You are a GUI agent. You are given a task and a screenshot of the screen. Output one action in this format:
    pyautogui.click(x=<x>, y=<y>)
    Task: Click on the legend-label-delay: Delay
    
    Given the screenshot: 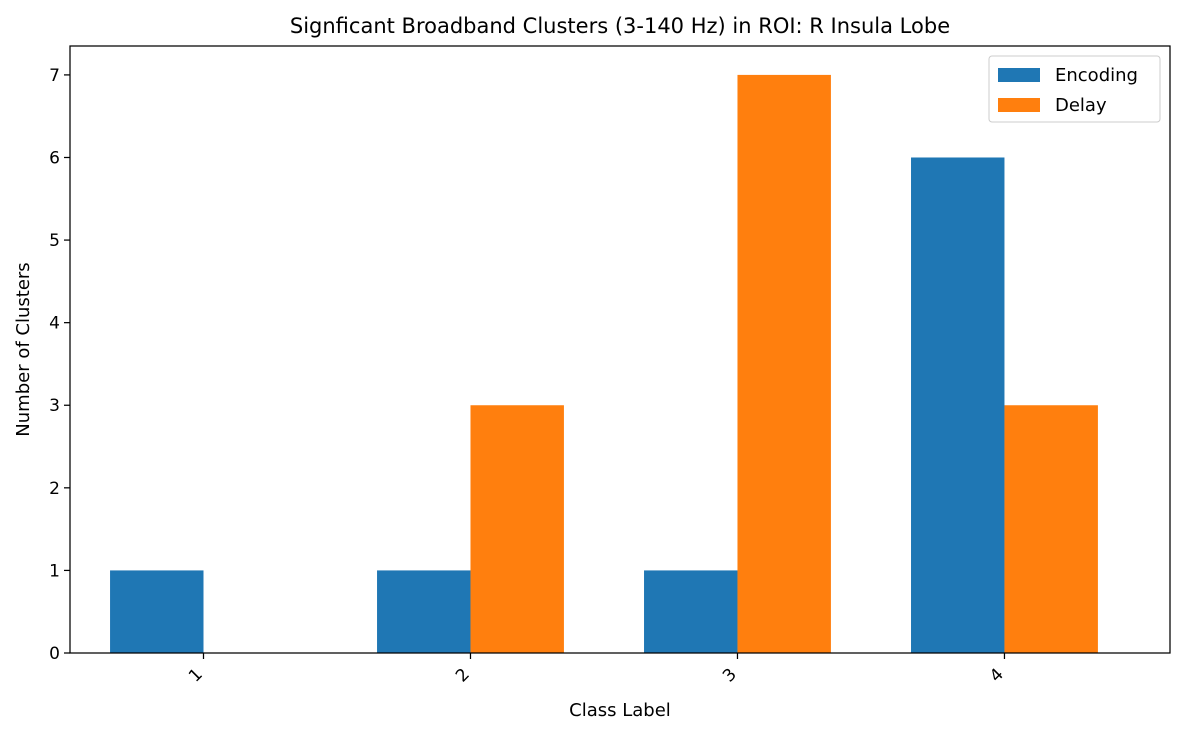 What is the action you would take?
    pyautogui.click(x=1081, y=105)
    